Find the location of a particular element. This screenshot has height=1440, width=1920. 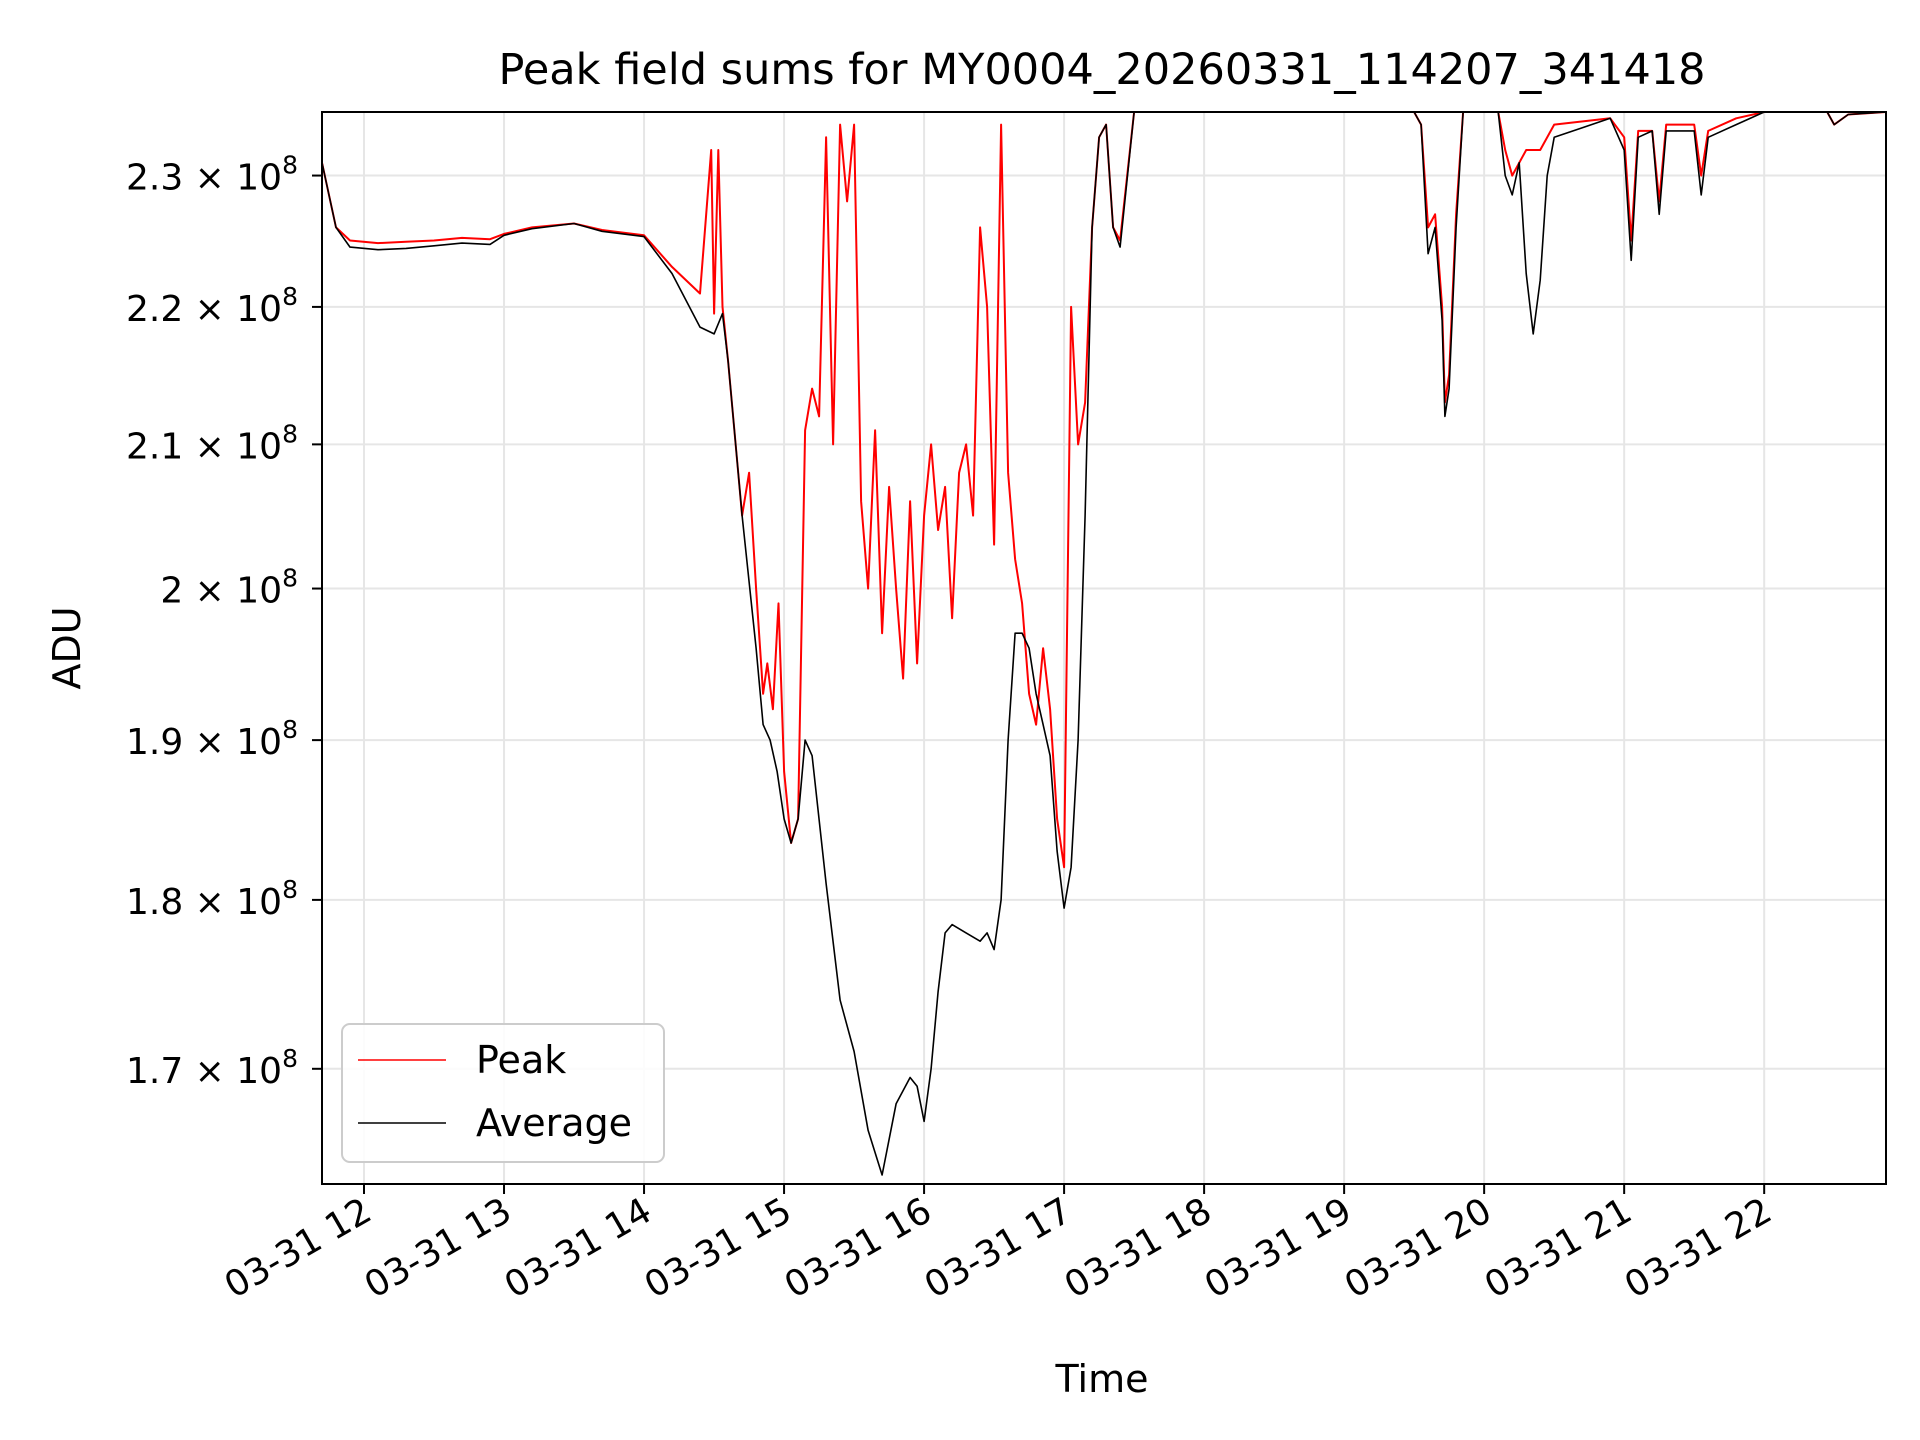

y-tick-mantissa: 1.9 × 10 is located at coordinates (204, 742).